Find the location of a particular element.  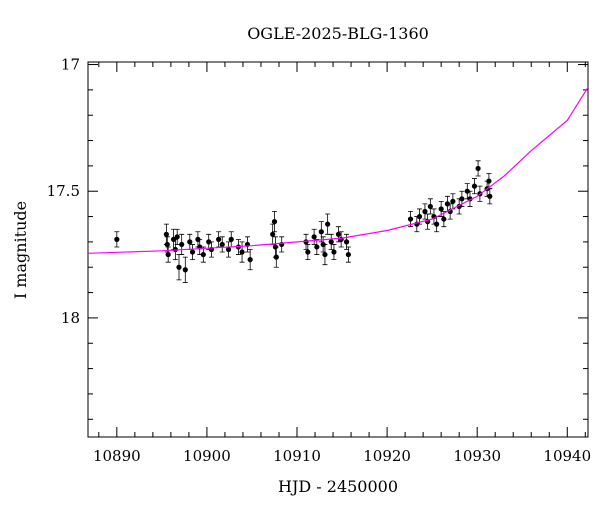

y-tick-label: 18 is located at coordinates (70, 318).